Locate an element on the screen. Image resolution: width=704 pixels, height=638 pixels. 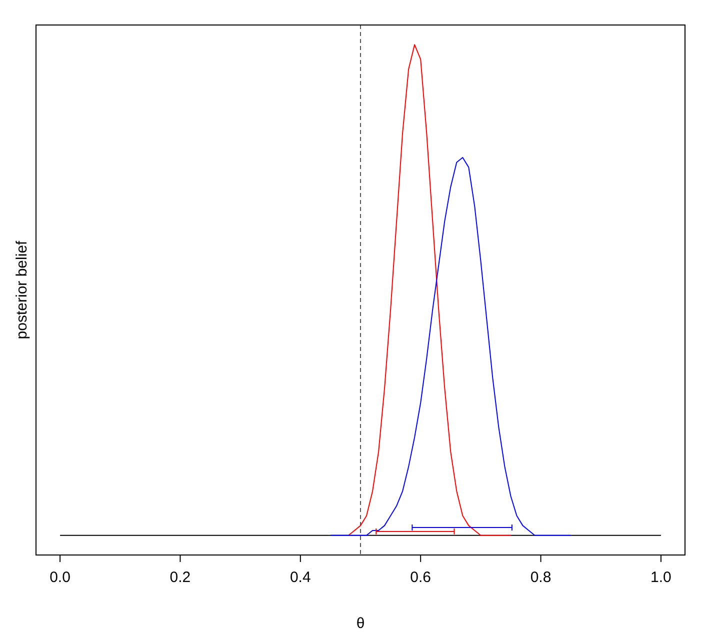
x-tick-label: 1.0 is located at coordinates (661, 577).